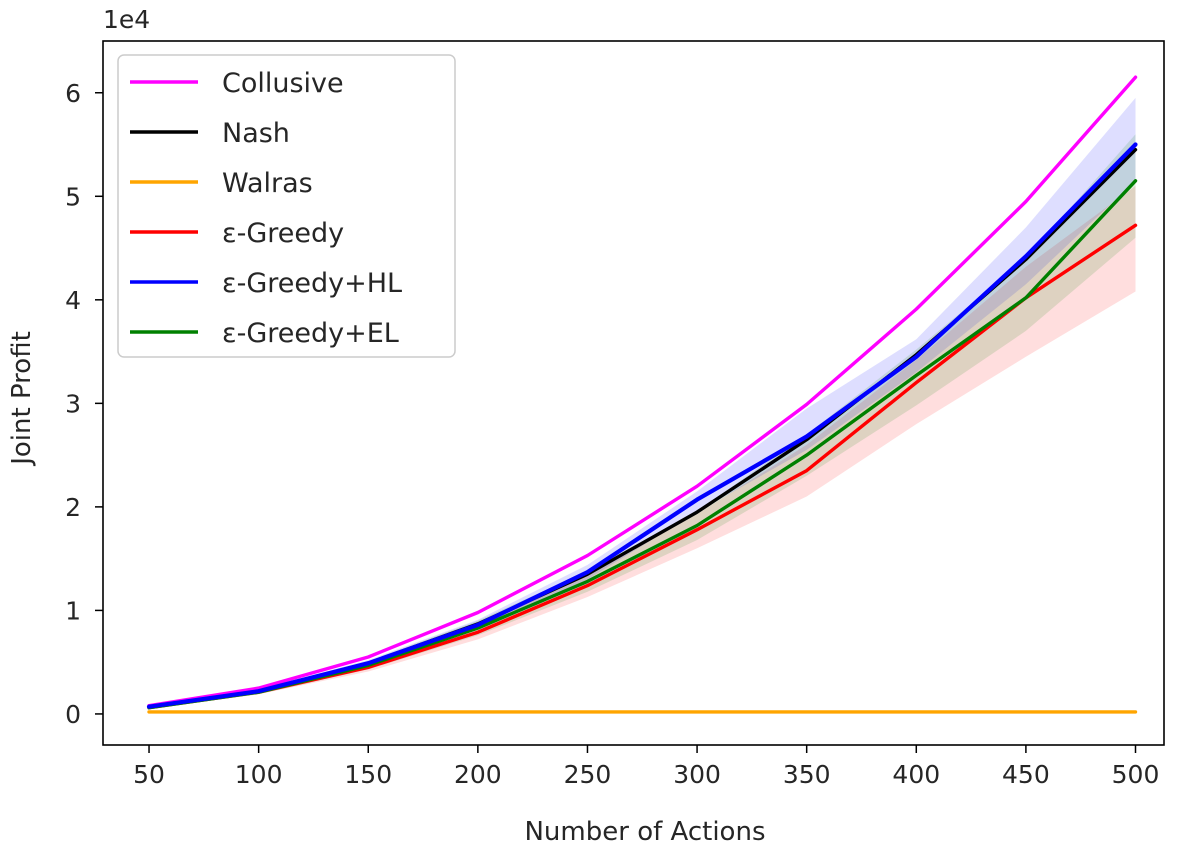 This screenshot has height=850, width=1196. I want to click on y-axis-ticks: 0 1 2 3 4 5 6, so click(84, 404).